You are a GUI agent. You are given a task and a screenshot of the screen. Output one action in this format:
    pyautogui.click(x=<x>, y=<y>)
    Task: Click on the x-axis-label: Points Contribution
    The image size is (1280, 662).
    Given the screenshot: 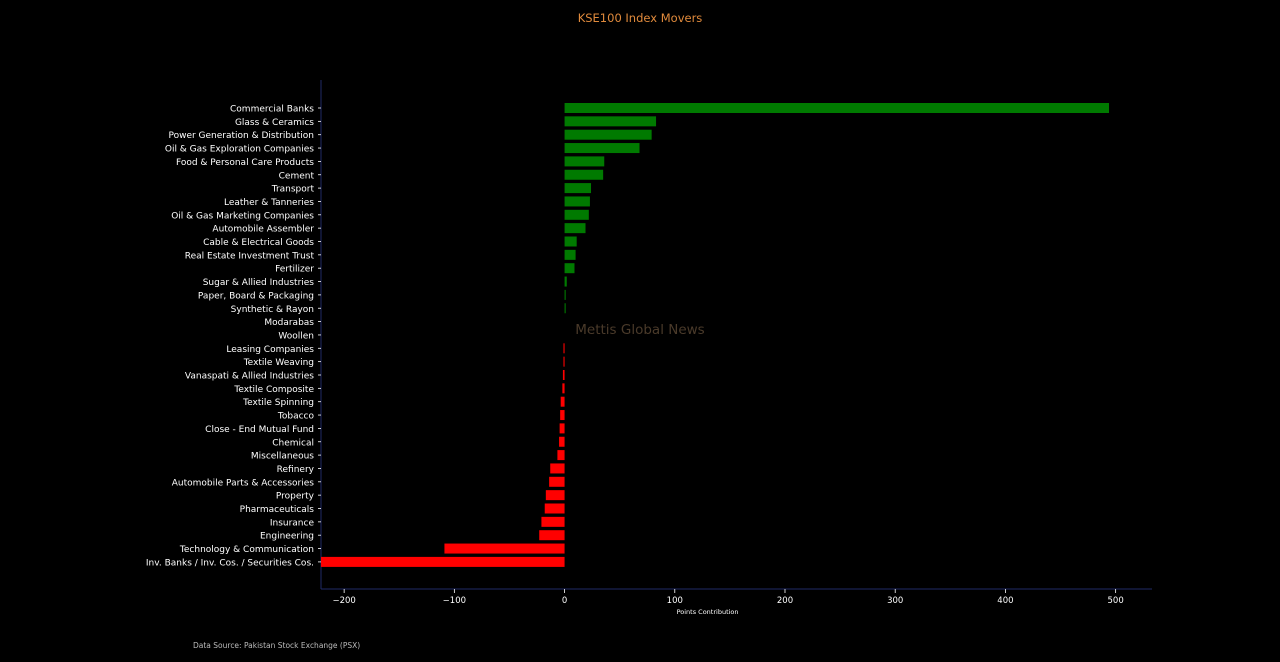 What is the action you would take?
    pyautogui.click(x=708, y=612)
    